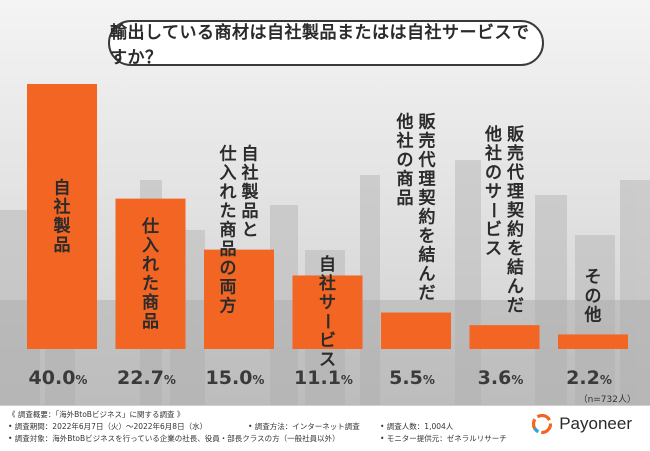 This screenshot has height=451, width=650. What do you see at coordinates (542, 424) in the screenshot?
I see `payoneer-logo-icon` at bounding box center [542, 424].